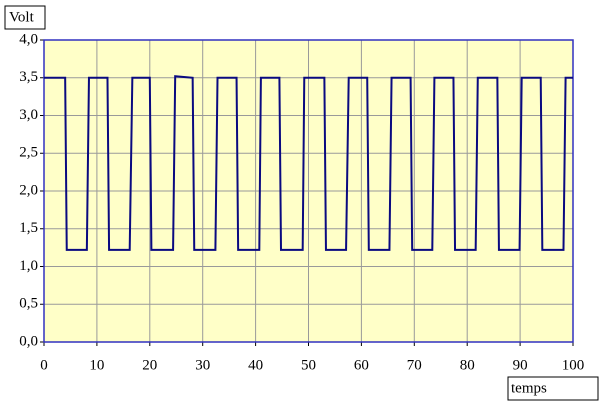 This screenshot has width=603, height=408. What do you see at coordinates (361, 365) in the screenshot?
I see `x-tick-label: 60` at bounding box center [361, 365].